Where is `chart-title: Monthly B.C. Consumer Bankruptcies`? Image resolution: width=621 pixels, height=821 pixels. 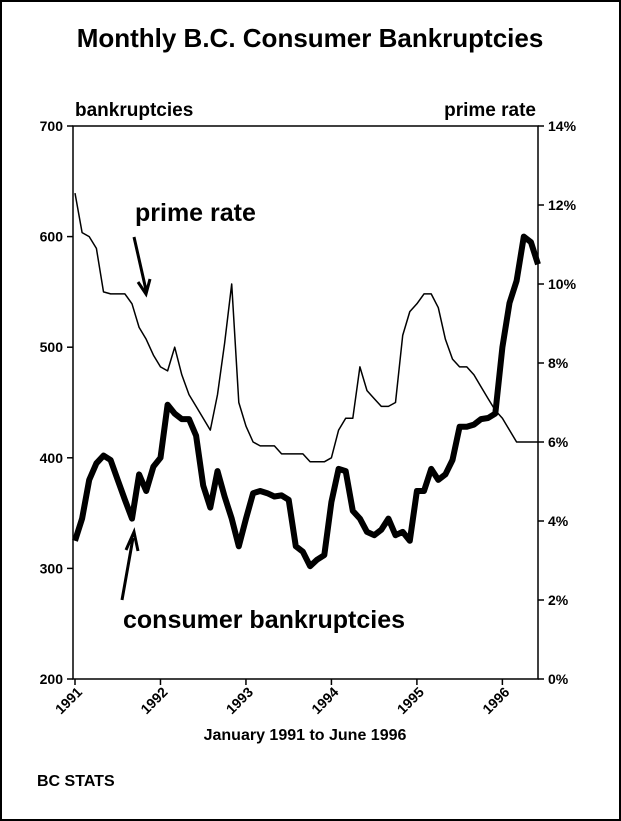
chart-title: Monthly B.C. Consumer Bankruptcies is located at coordinates (310, 38).